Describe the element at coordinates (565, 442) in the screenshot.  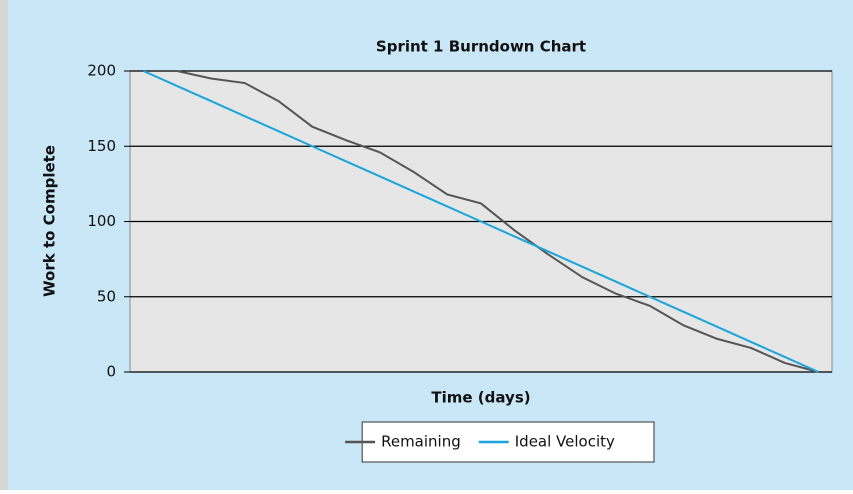
I see `legend-label: Ideal Velocity` at that location.